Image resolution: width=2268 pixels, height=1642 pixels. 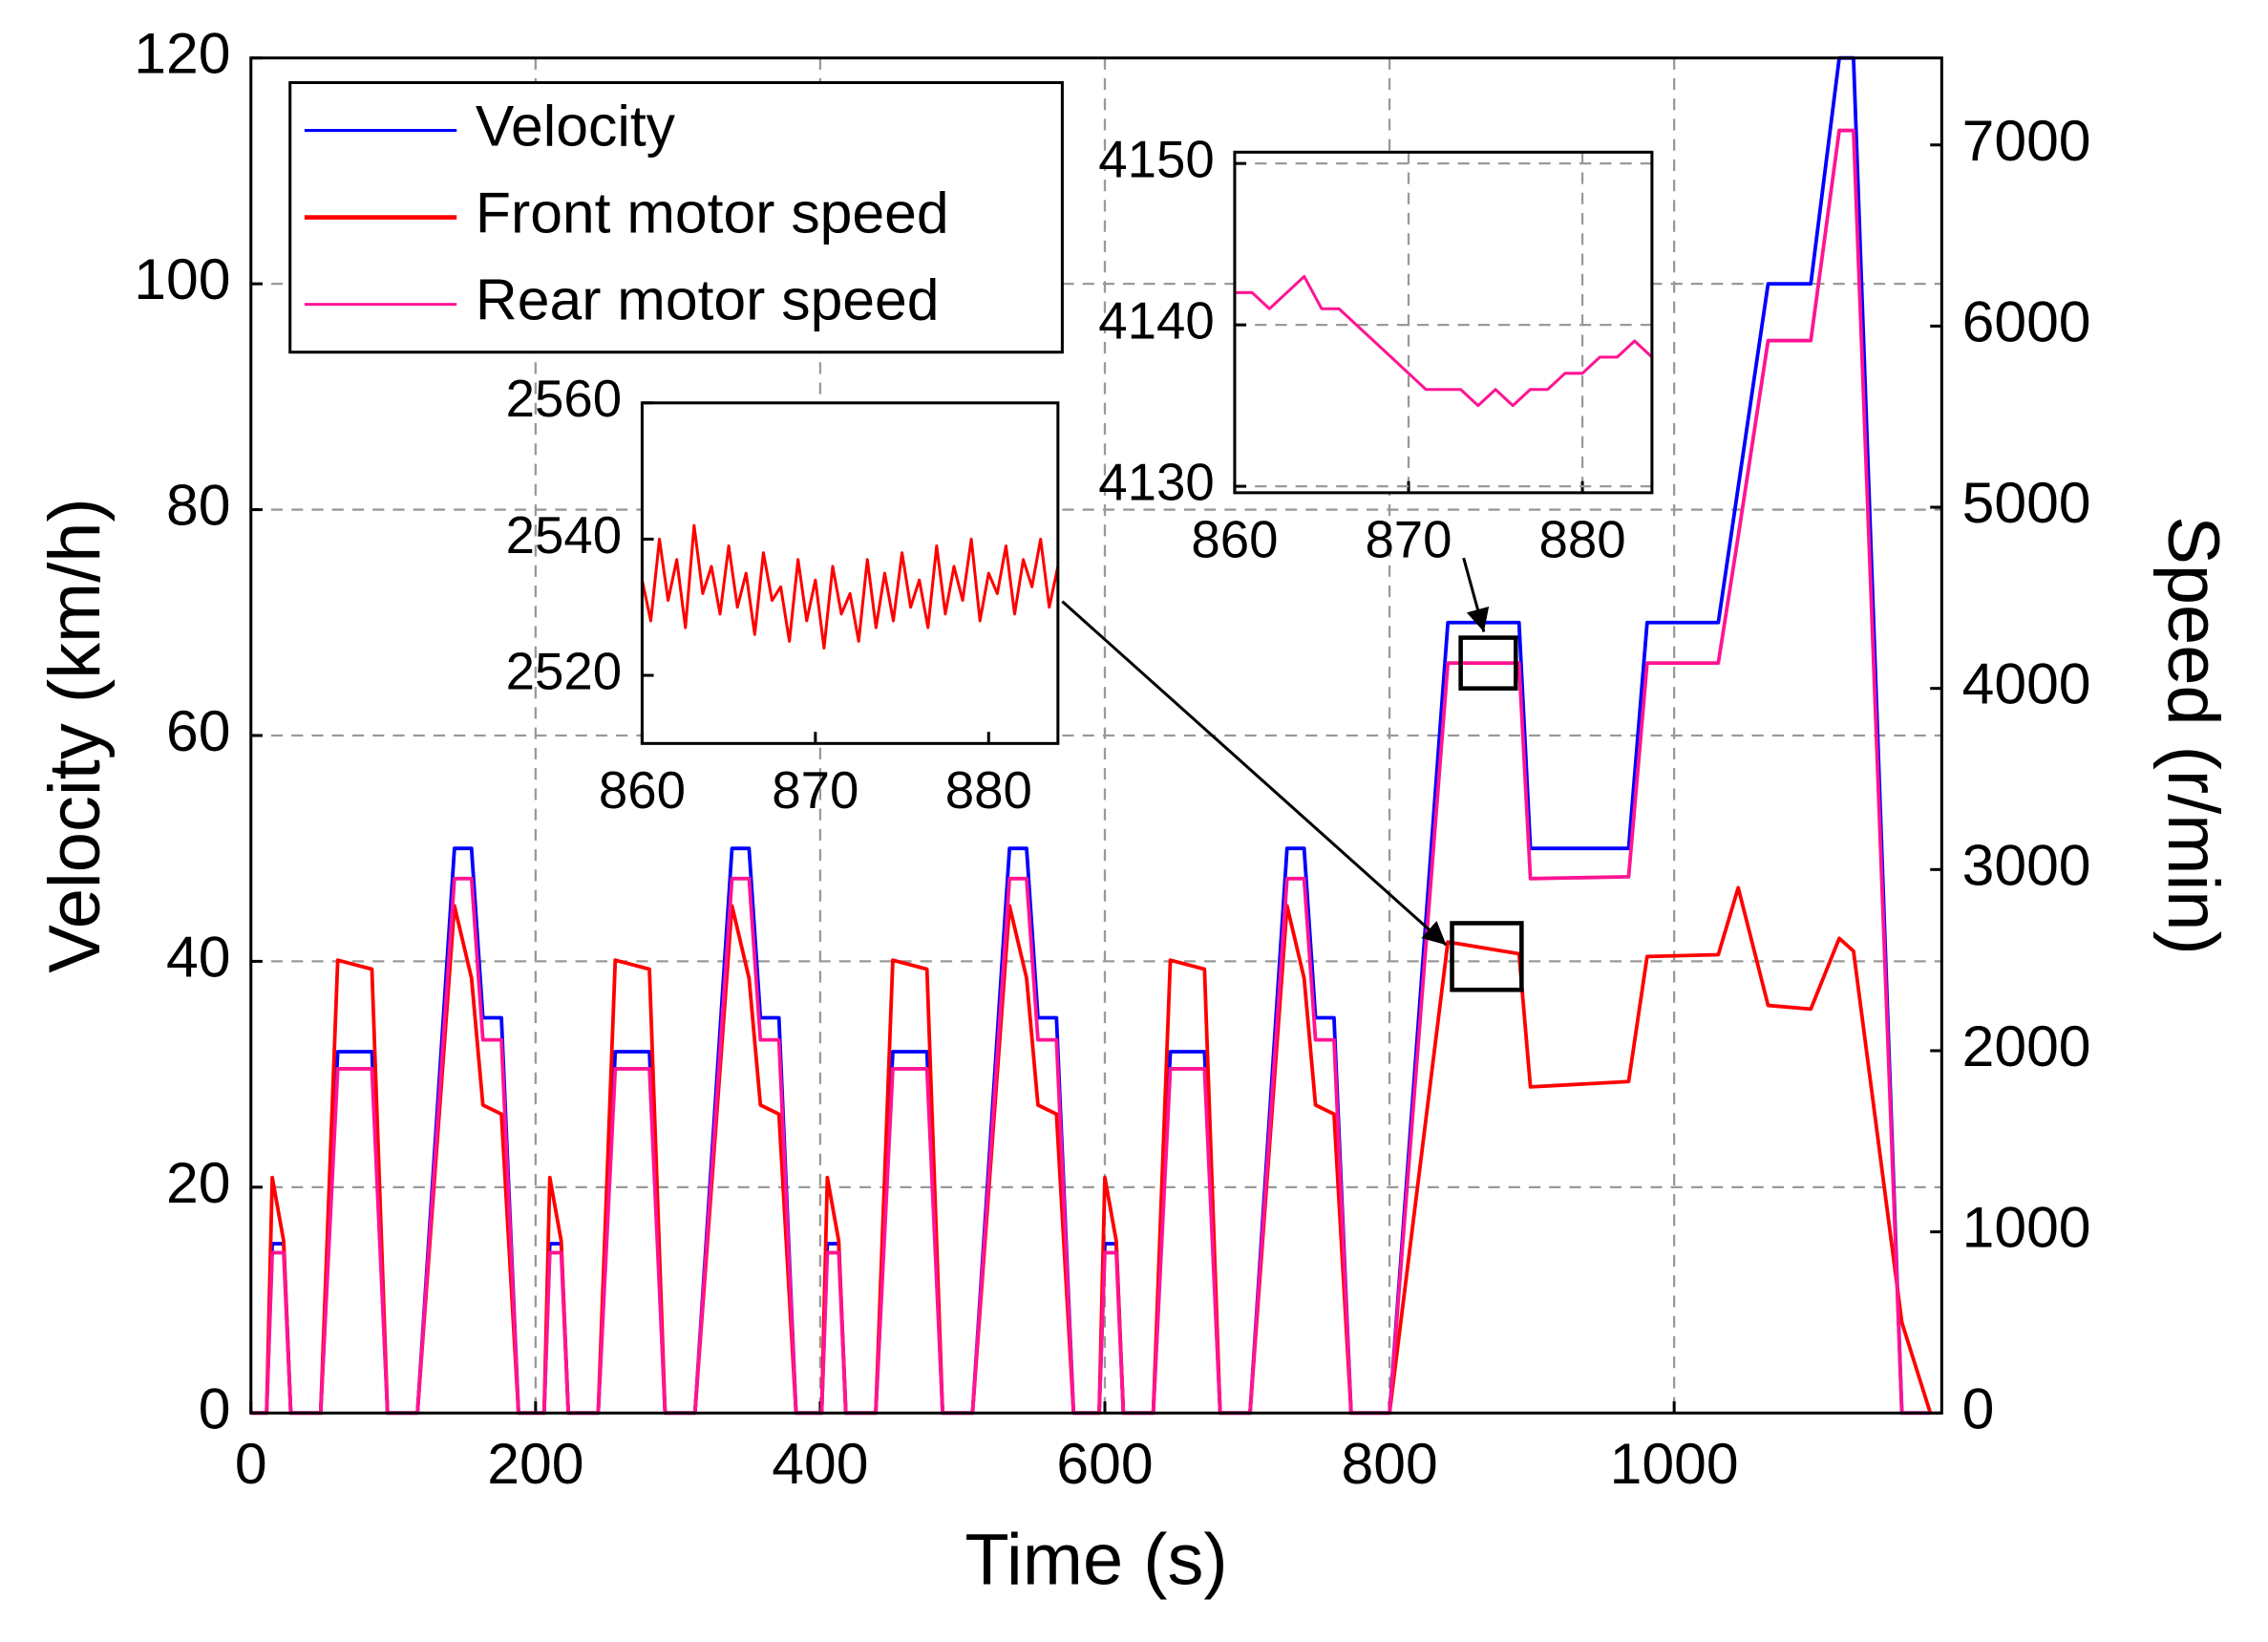 I want to click on y-tick-label: 40, so click(x=198, y=956).